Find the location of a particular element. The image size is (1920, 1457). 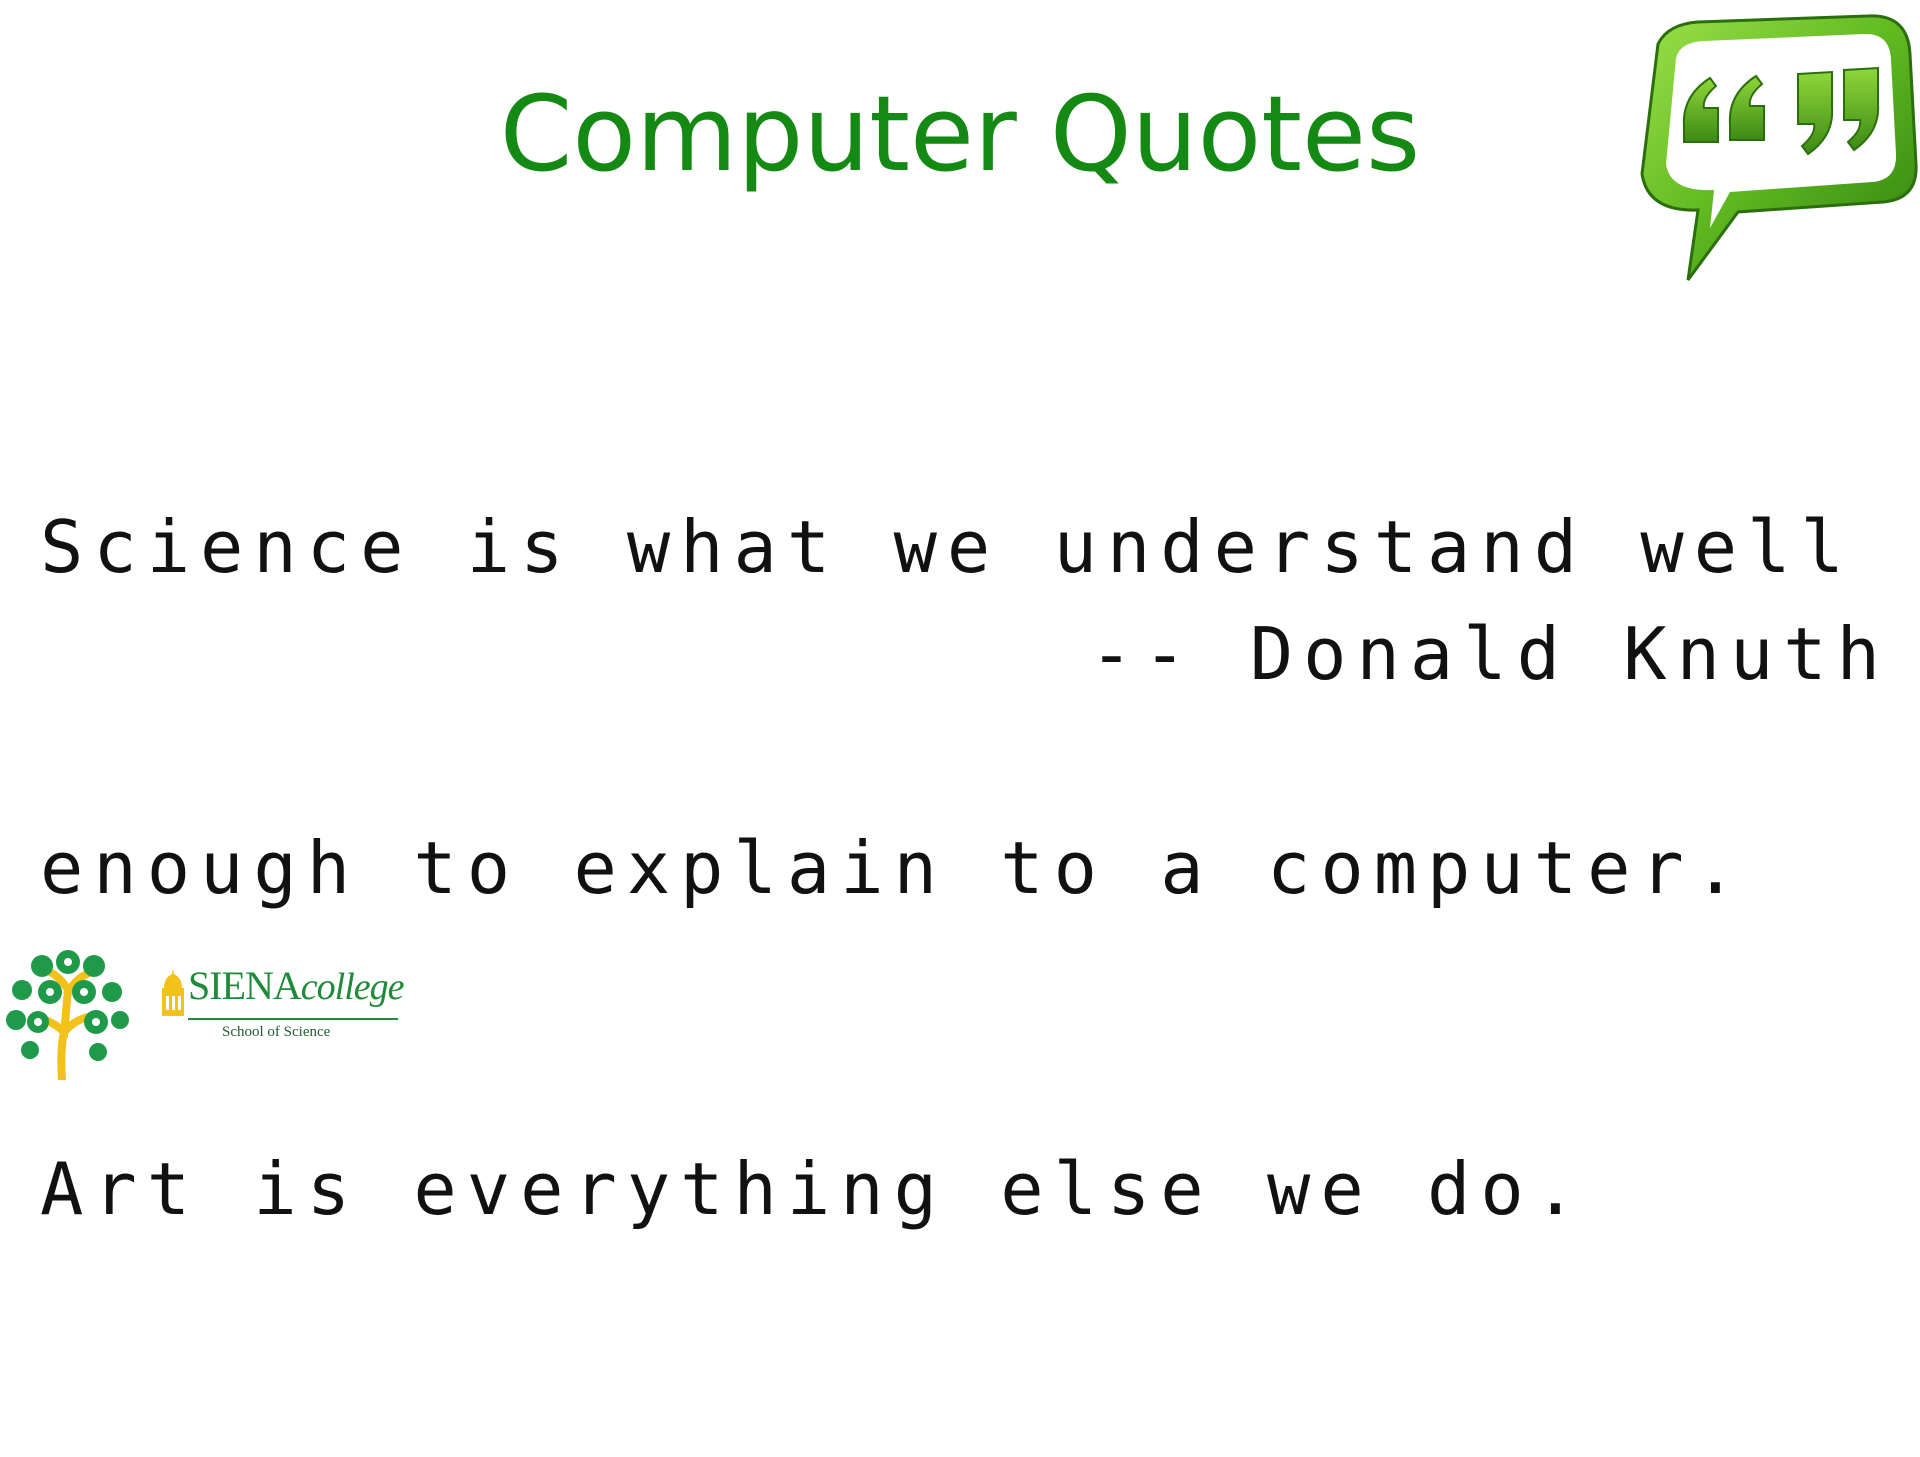

siena-wordmark: SIENAcollege is located at coordinates (296, 985).